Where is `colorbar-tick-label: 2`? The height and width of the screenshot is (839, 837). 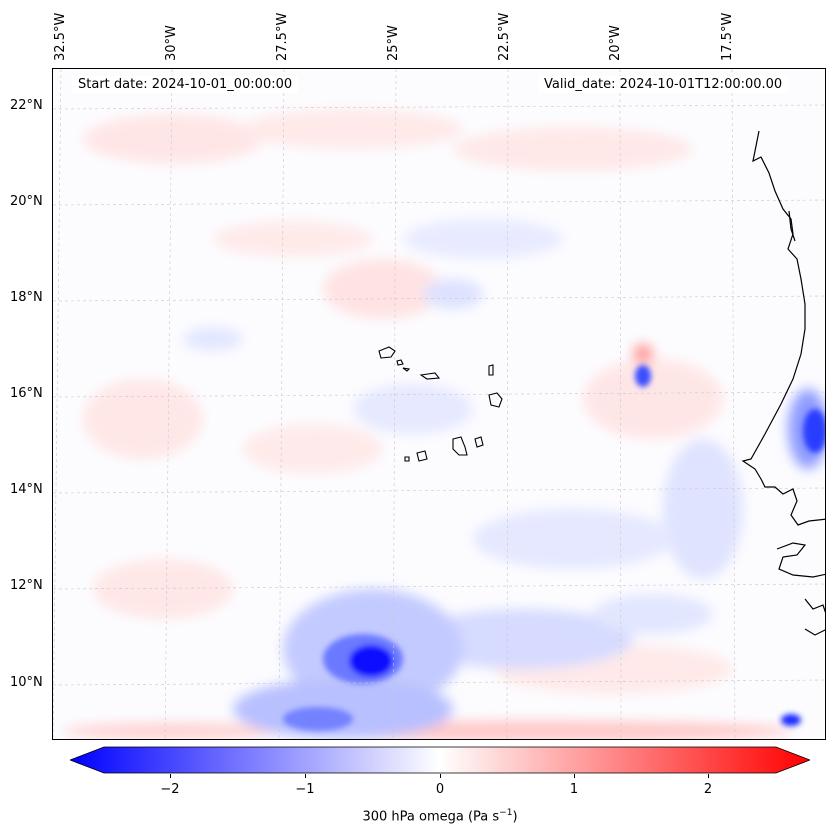 colorbar-tick-label: 2 is located at coordinates (708, 789).